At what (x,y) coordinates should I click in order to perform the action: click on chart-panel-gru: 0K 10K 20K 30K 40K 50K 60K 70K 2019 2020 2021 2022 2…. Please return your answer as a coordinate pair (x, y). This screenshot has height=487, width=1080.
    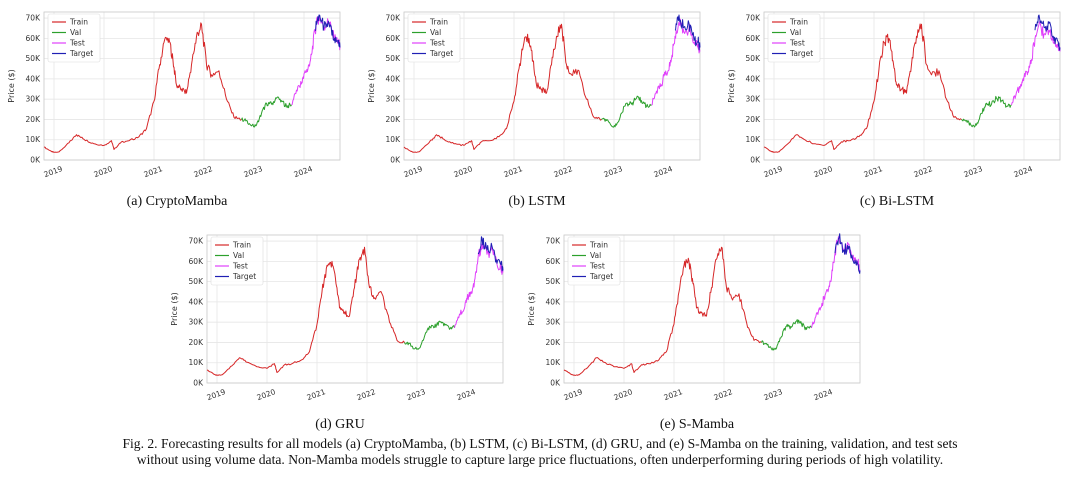
    Looking at the image, I should click on (340, 333).